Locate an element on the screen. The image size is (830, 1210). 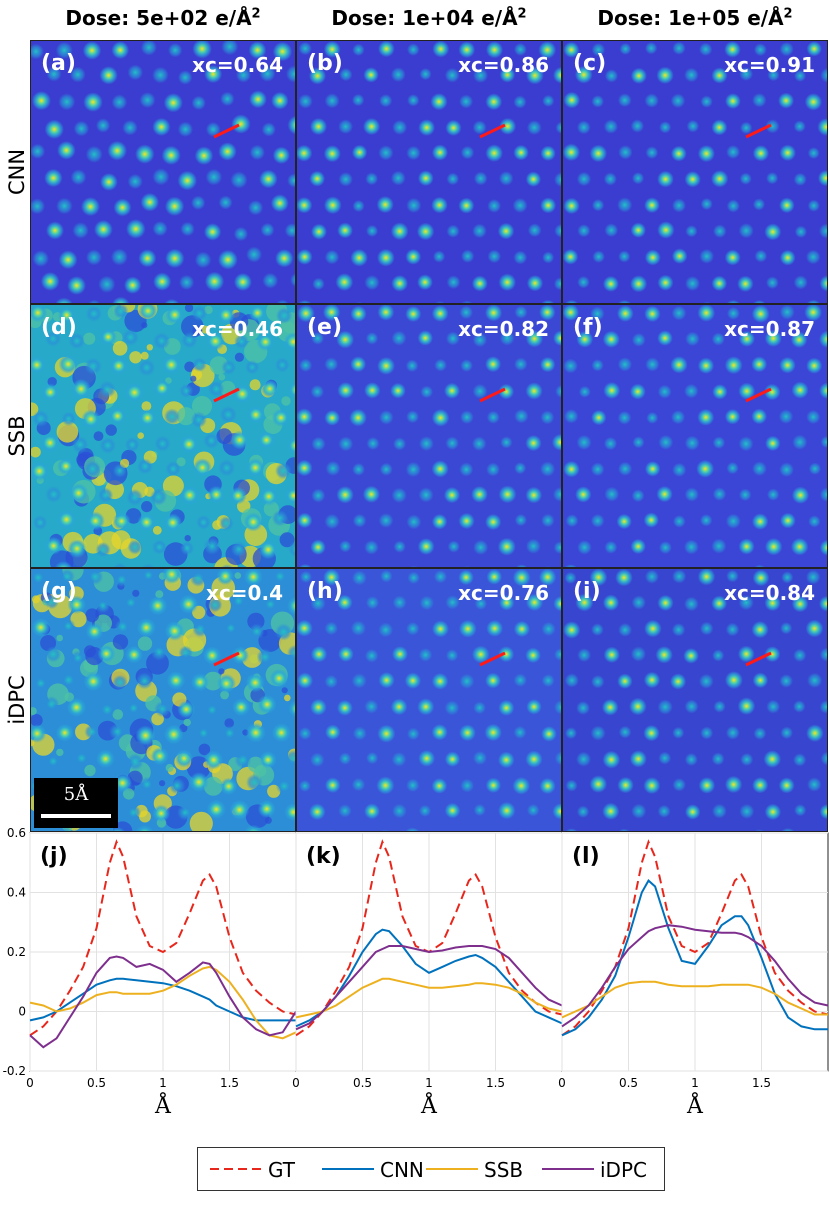
legend-label-gt: GT is located at coordinates (282, 1170).